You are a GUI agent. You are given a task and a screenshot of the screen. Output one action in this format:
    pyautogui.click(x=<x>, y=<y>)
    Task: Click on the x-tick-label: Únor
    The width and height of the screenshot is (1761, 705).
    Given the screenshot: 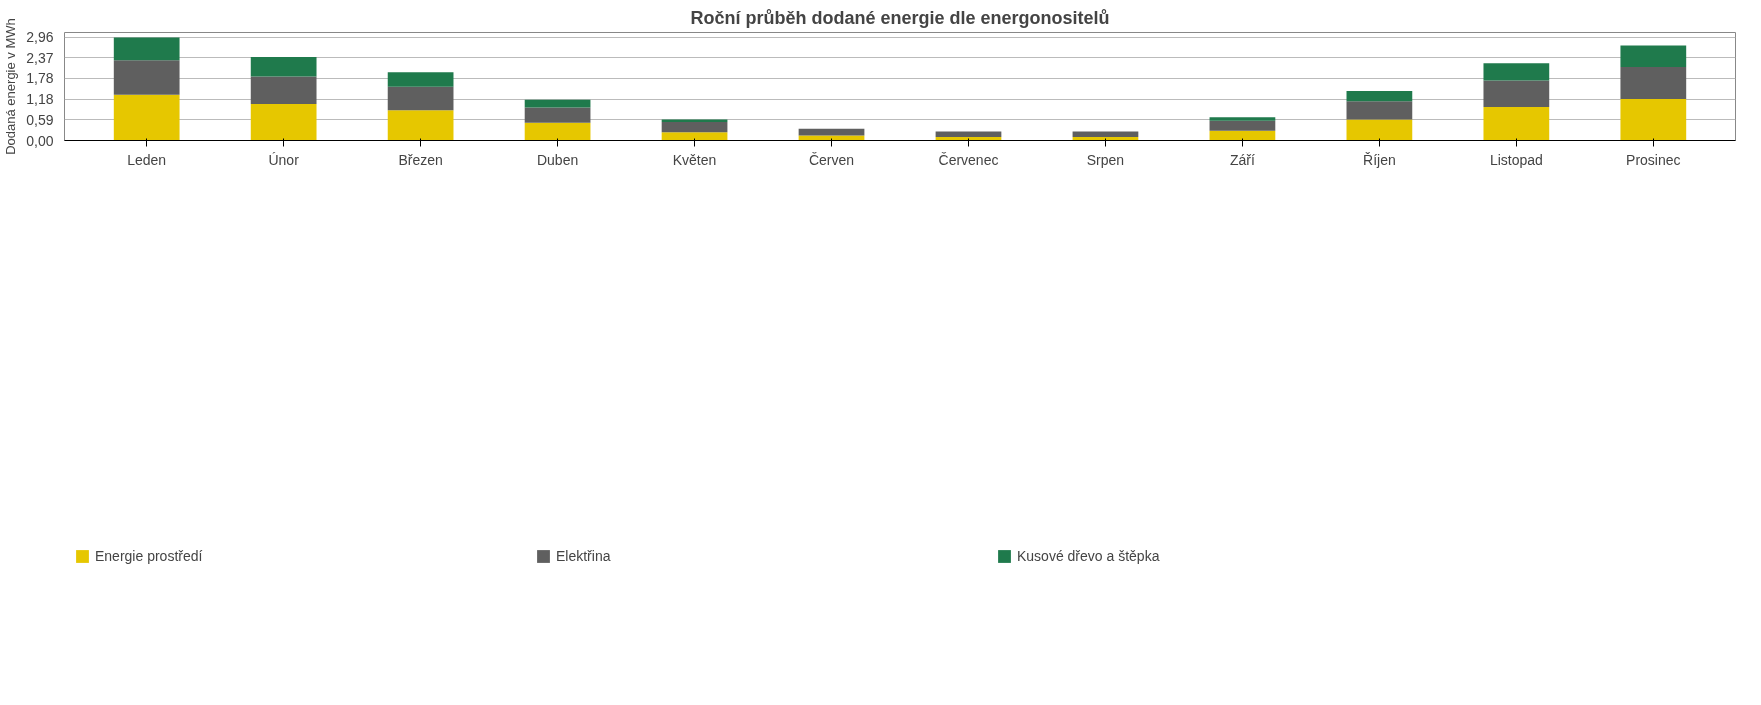 What is the action you would take?
    pyautogui.click(x=284, y=159)
    